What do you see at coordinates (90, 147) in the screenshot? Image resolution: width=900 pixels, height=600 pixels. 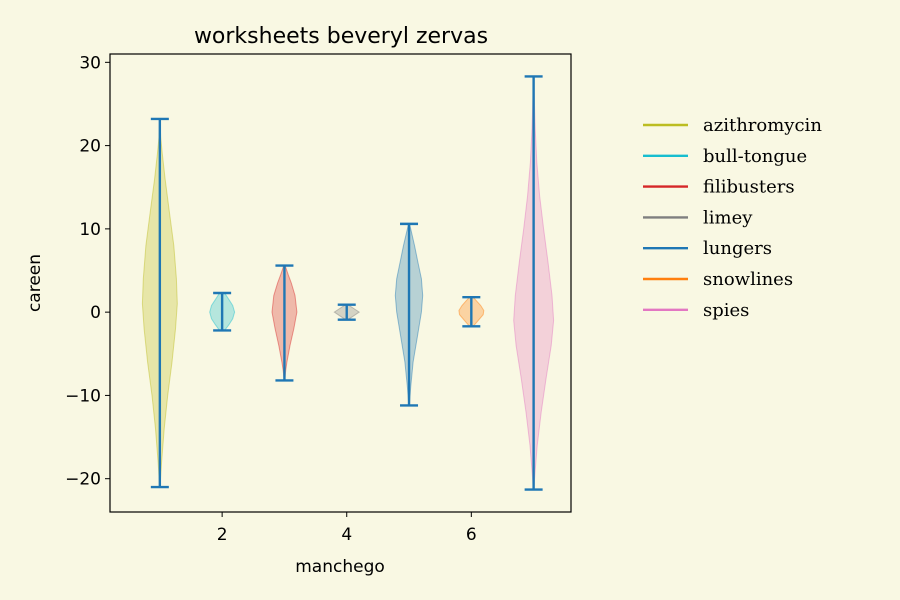 I see `y-tick-label: 20` at bounding box center [90, 147].